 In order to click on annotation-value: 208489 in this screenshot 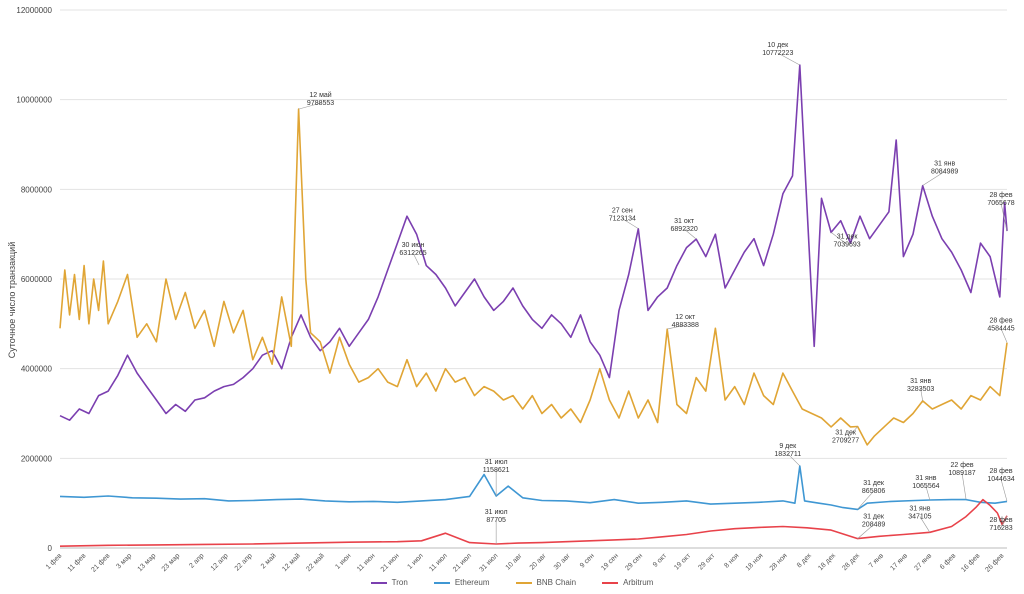, I will do `click(873, 525)`.